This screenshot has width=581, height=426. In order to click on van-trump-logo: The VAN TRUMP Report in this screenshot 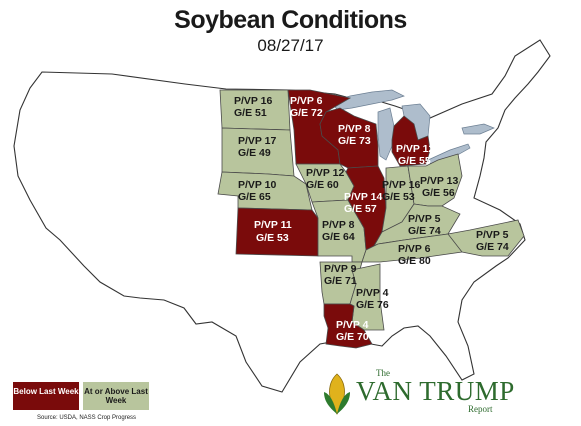, I will do `click(438, 393)`.